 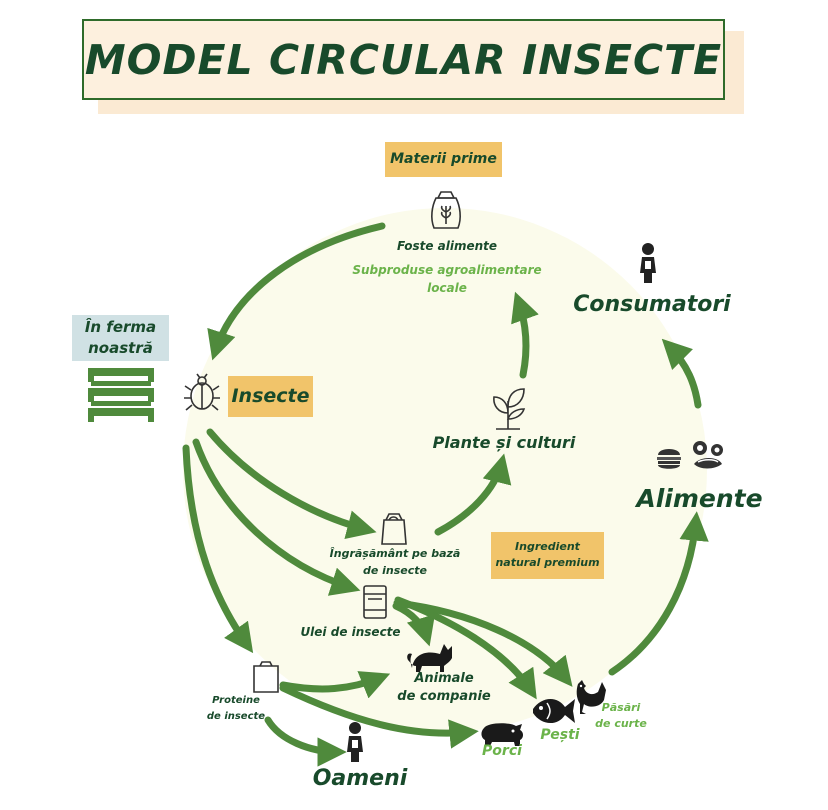 What do you see at coordinates (502, 751) in the screenshot?
I see `label-porci: Porci` at bounding box center [502, 751].